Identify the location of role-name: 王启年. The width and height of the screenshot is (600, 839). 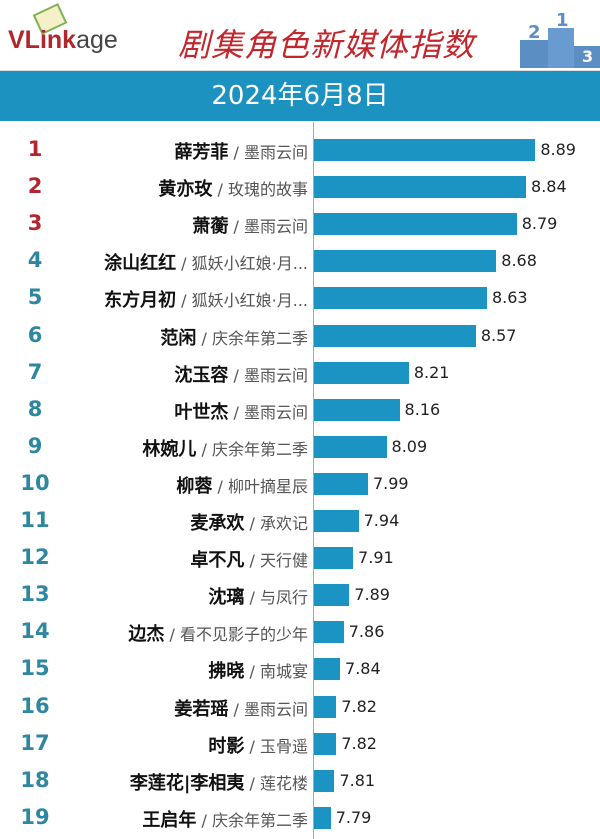
(169, 820).